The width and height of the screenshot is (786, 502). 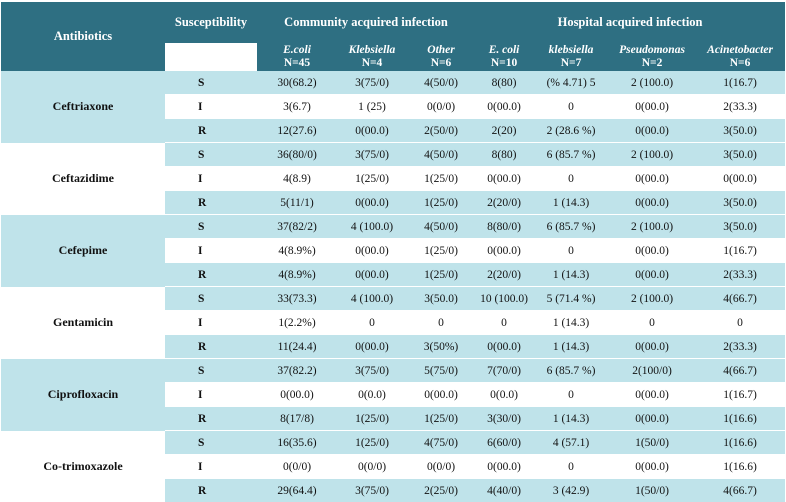 I want to click on table-cell: 36(80/0), so click(x=297, y=155).